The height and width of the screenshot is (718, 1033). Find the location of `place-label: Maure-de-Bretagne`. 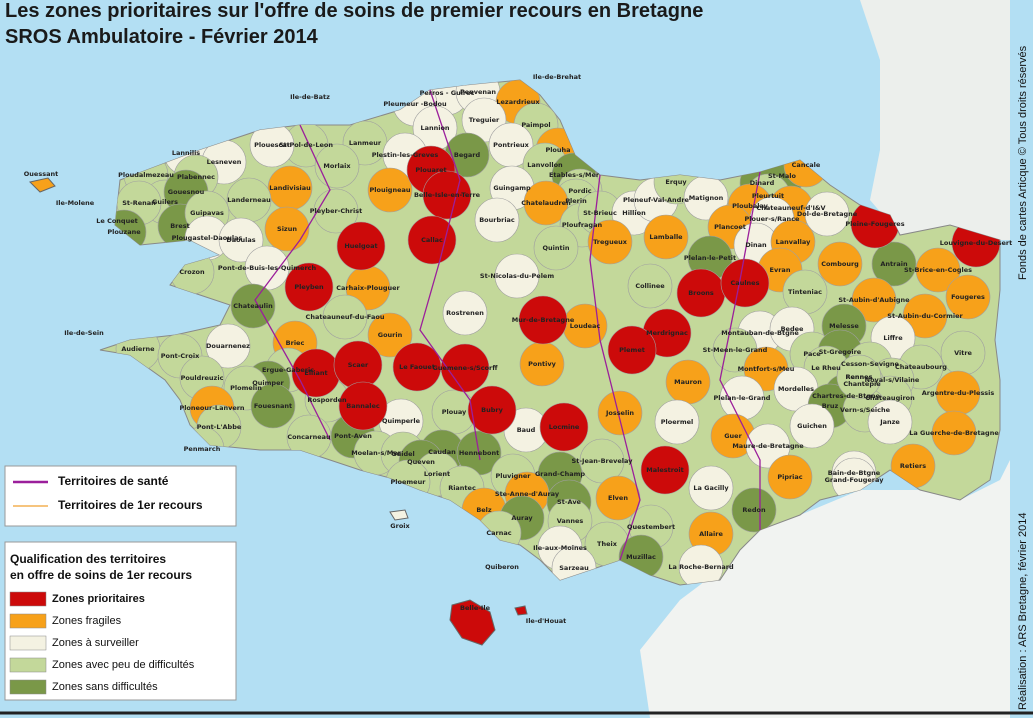

place-label: Maure-de-Bretagne is located at coordinates (768, 446).